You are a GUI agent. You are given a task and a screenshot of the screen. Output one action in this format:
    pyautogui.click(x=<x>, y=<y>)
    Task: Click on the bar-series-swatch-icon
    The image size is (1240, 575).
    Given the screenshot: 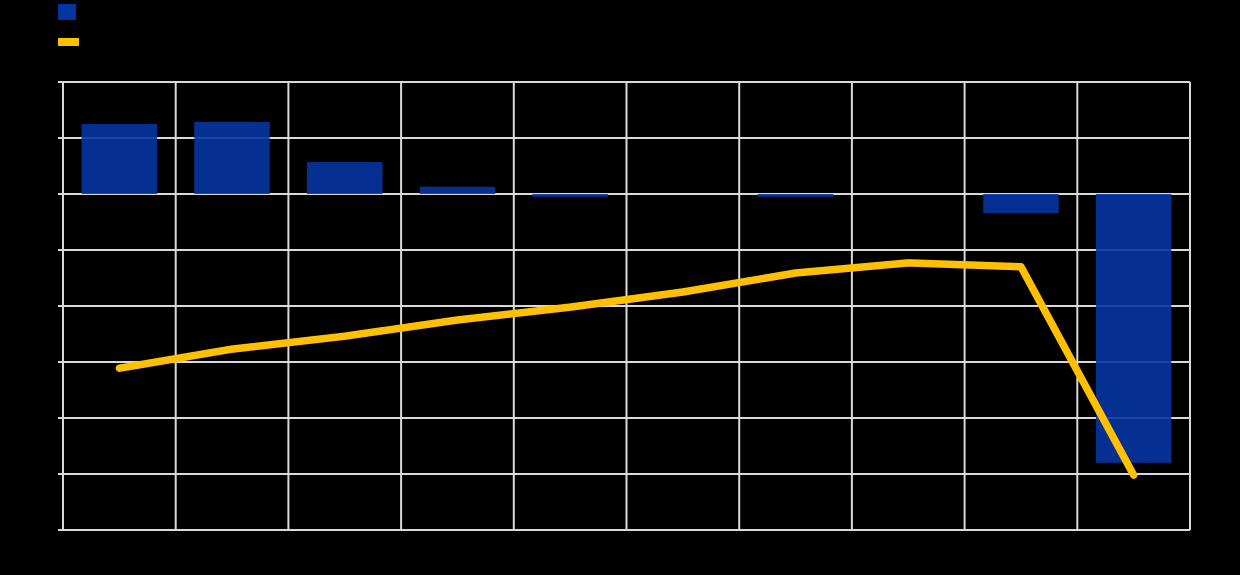 What is the action you would take?
    pyautogui.click(x=67, y=12)
    